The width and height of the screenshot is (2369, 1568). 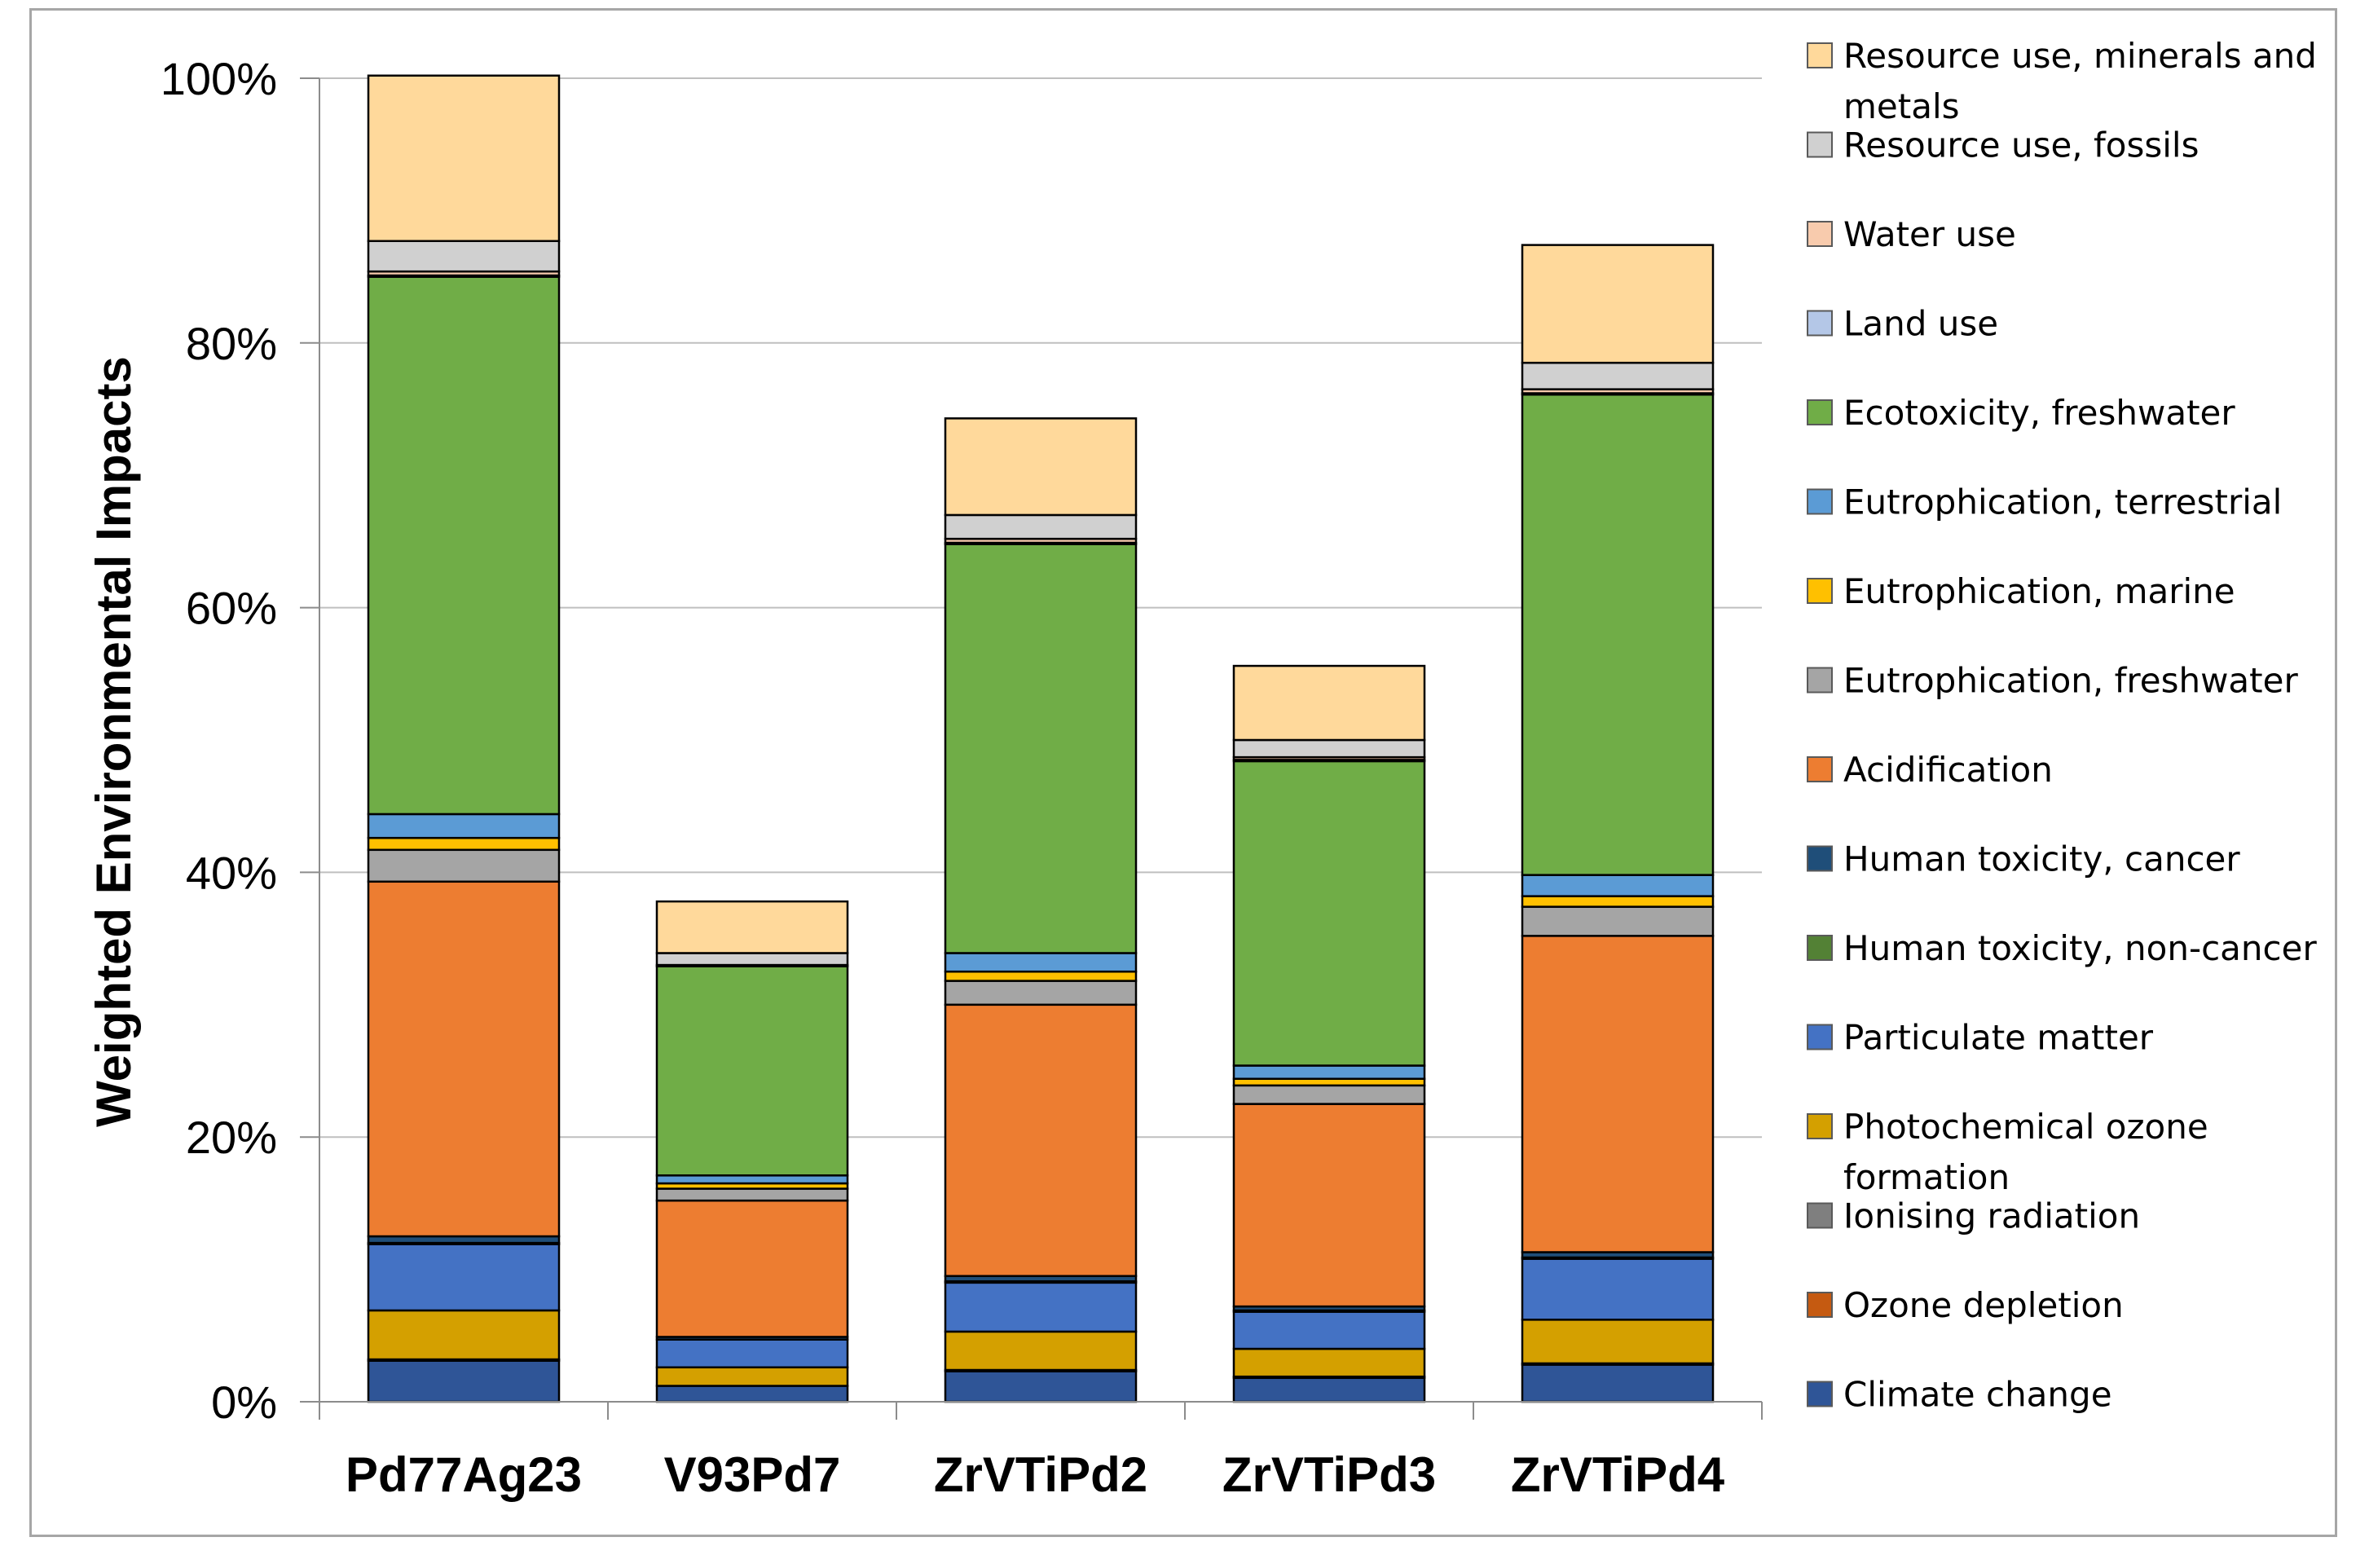 I want to click on y-tick-labels: 0% 20% 40% 60% 80% 100%, so click(x=219, y=740).